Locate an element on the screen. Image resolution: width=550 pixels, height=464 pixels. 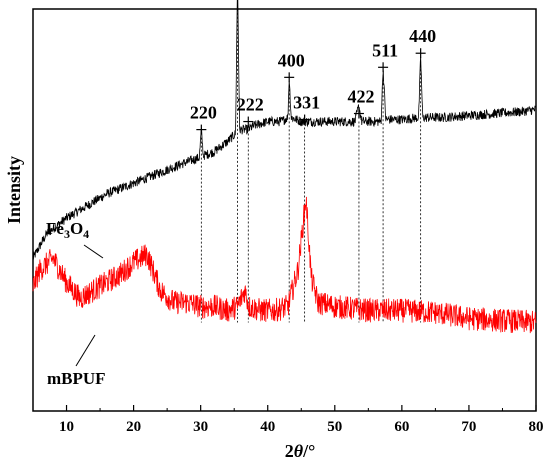
peak-markers: 220311222400331422511440 is located at coordinates (313, 80).